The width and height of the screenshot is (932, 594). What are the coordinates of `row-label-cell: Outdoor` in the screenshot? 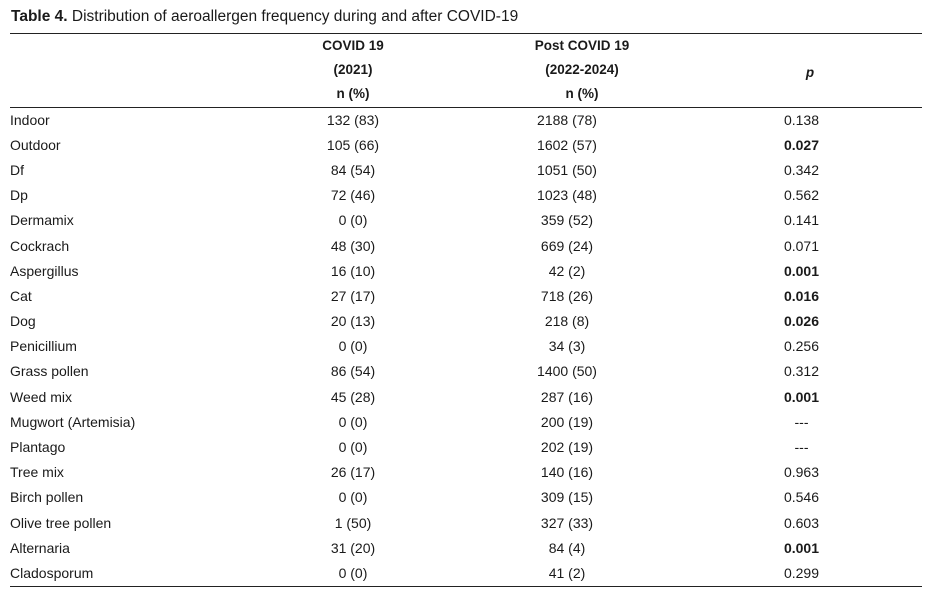 It's located at (35, 144).